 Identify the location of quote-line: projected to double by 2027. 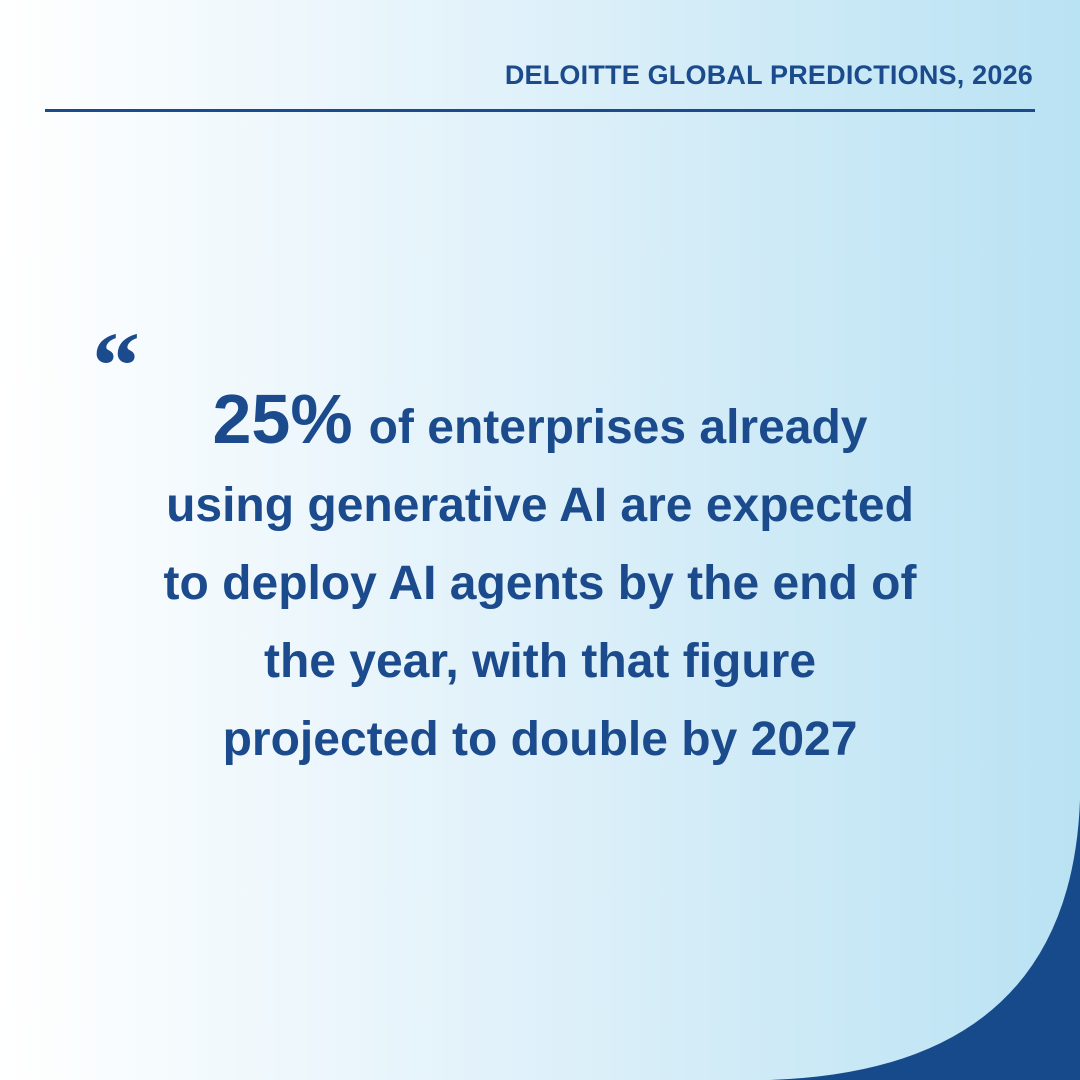
(540, 739).